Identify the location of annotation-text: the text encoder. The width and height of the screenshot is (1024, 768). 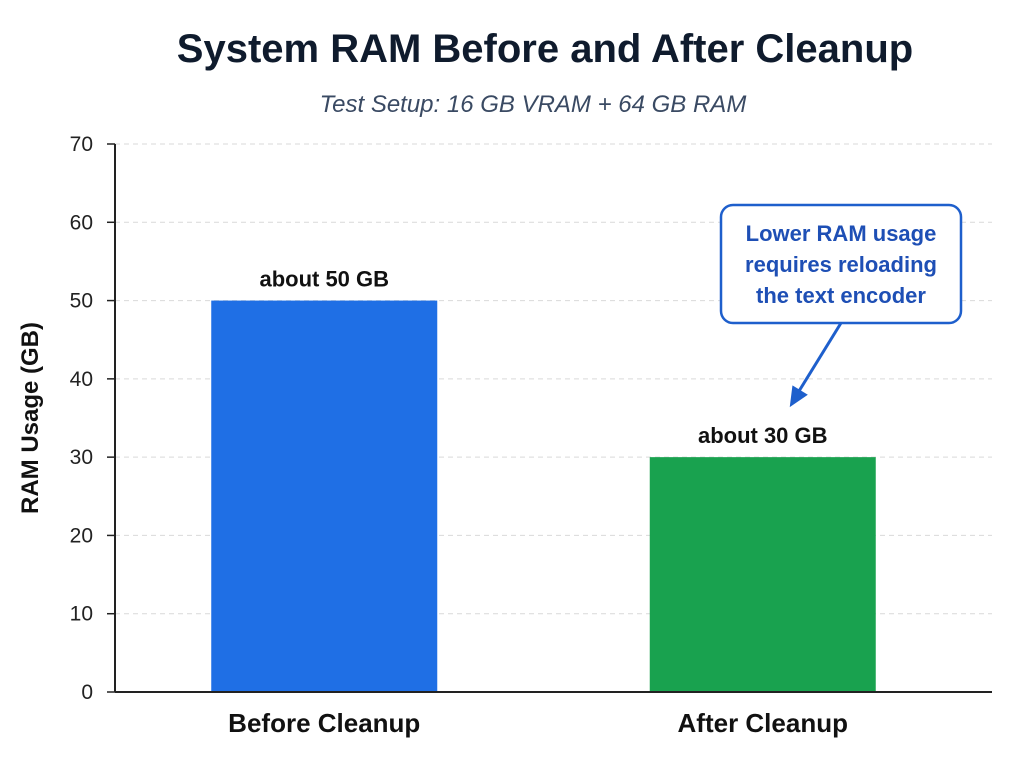
(841, 295).